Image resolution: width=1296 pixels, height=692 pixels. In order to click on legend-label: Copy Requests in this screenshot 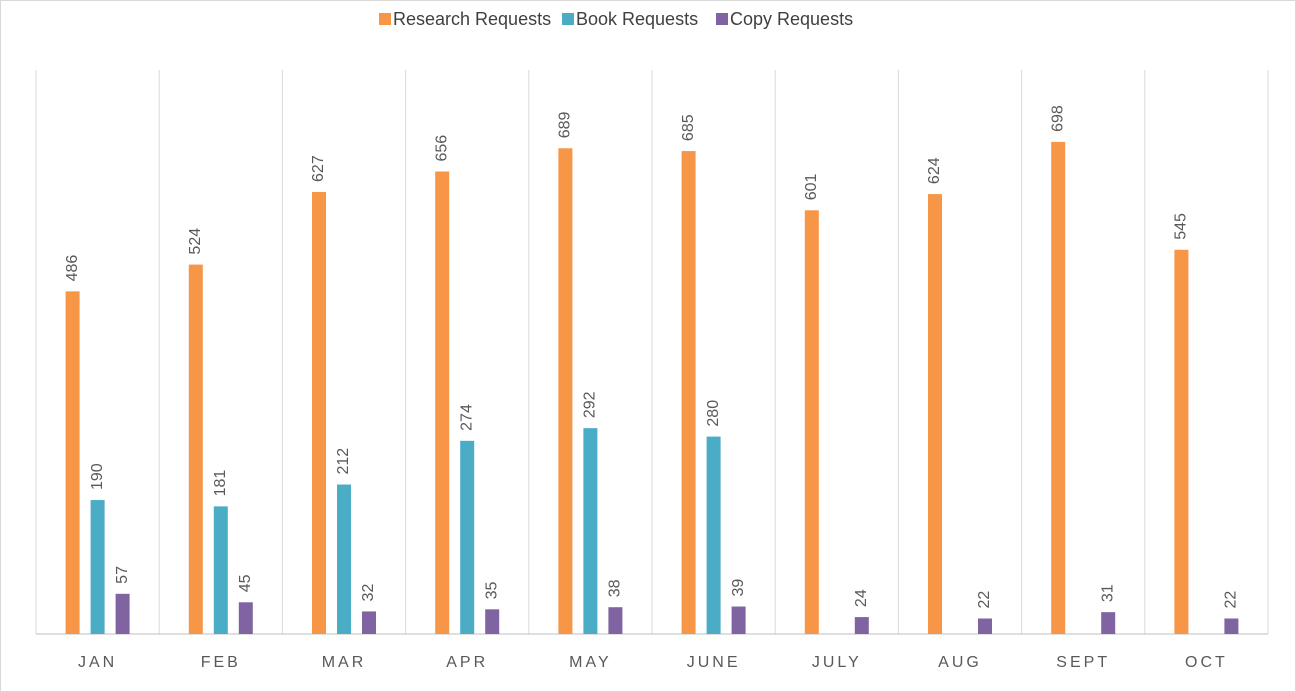, I will do `click(791, 19)`.